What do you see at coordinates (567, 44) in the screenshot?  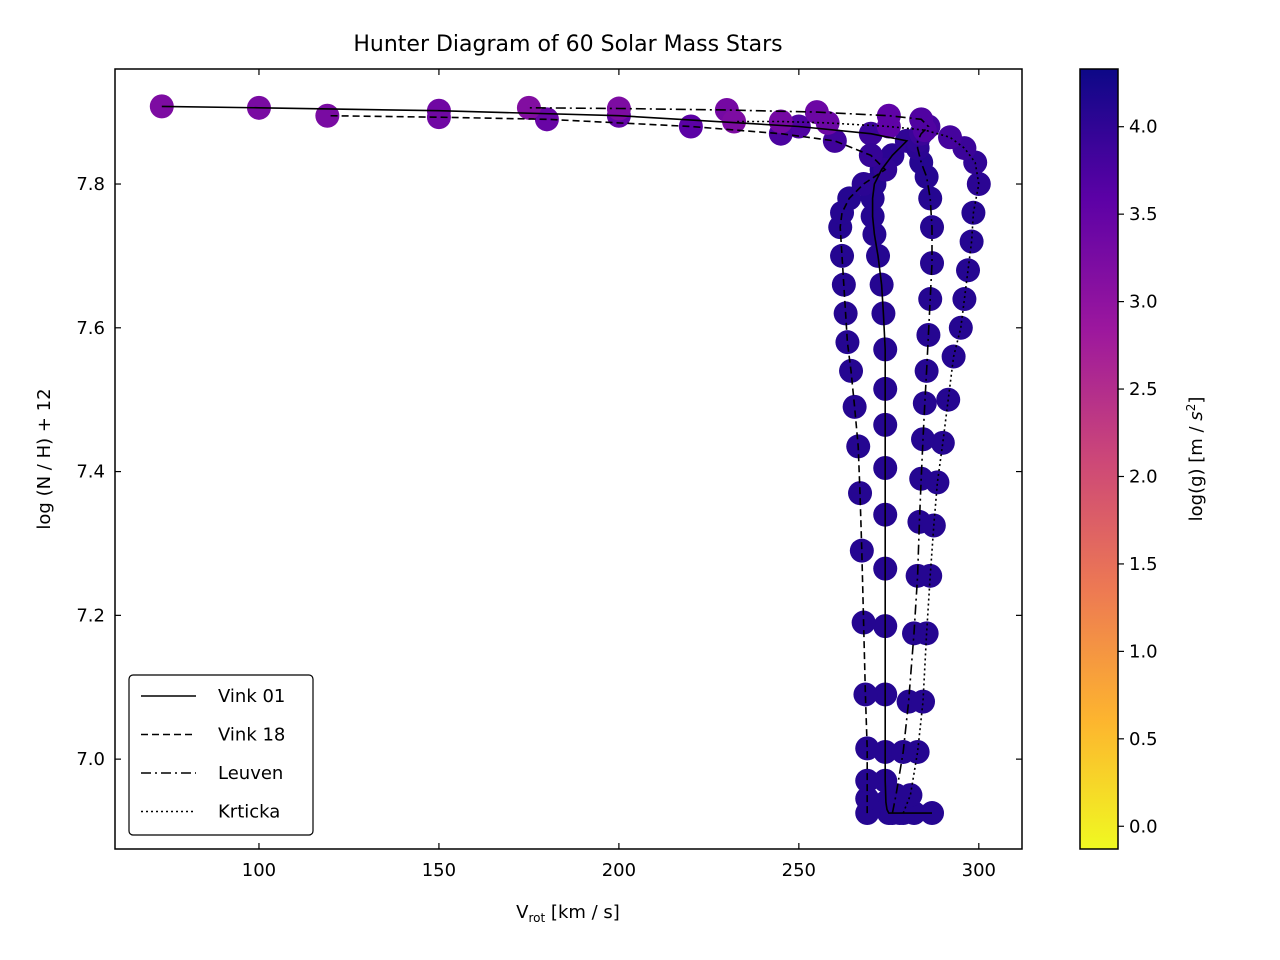 I see `chart-title: Hunter Diagram of 60 Solar Mass Stars` at bounding box center [567, 44].